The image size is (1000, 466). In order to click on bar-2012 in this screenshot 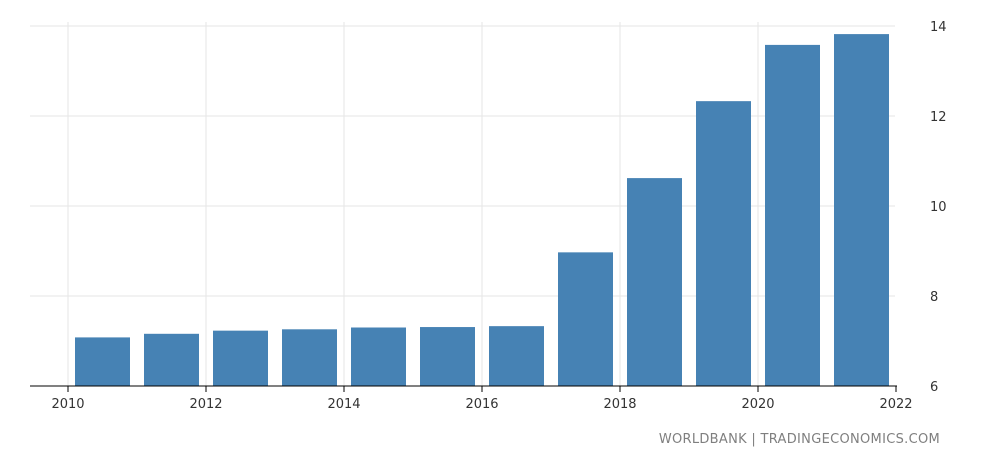, I will do `click(240, 358)`.